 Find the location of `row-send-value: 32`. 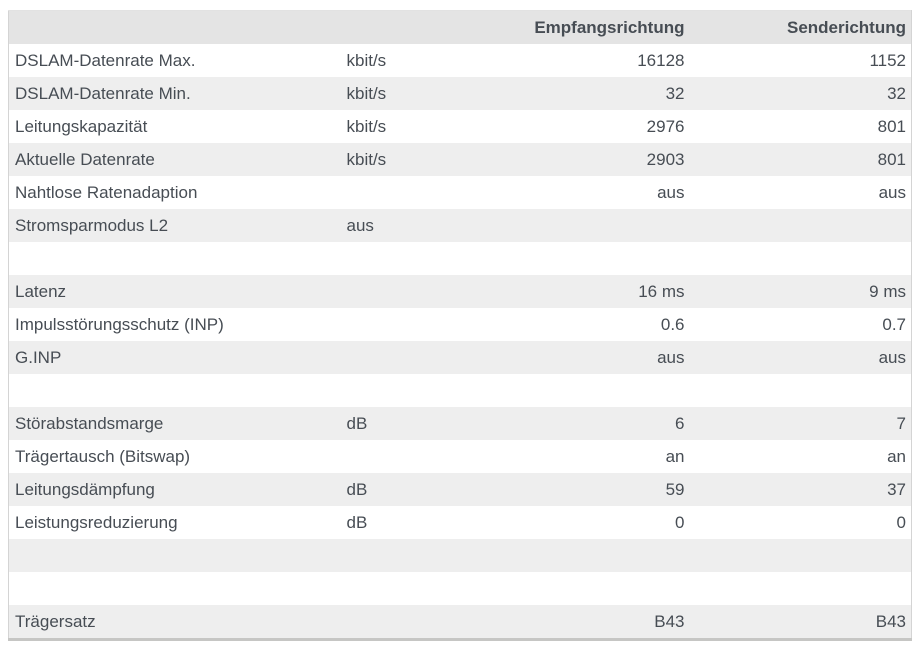

row-send-value: 32 is located at coordinates (896, 93).